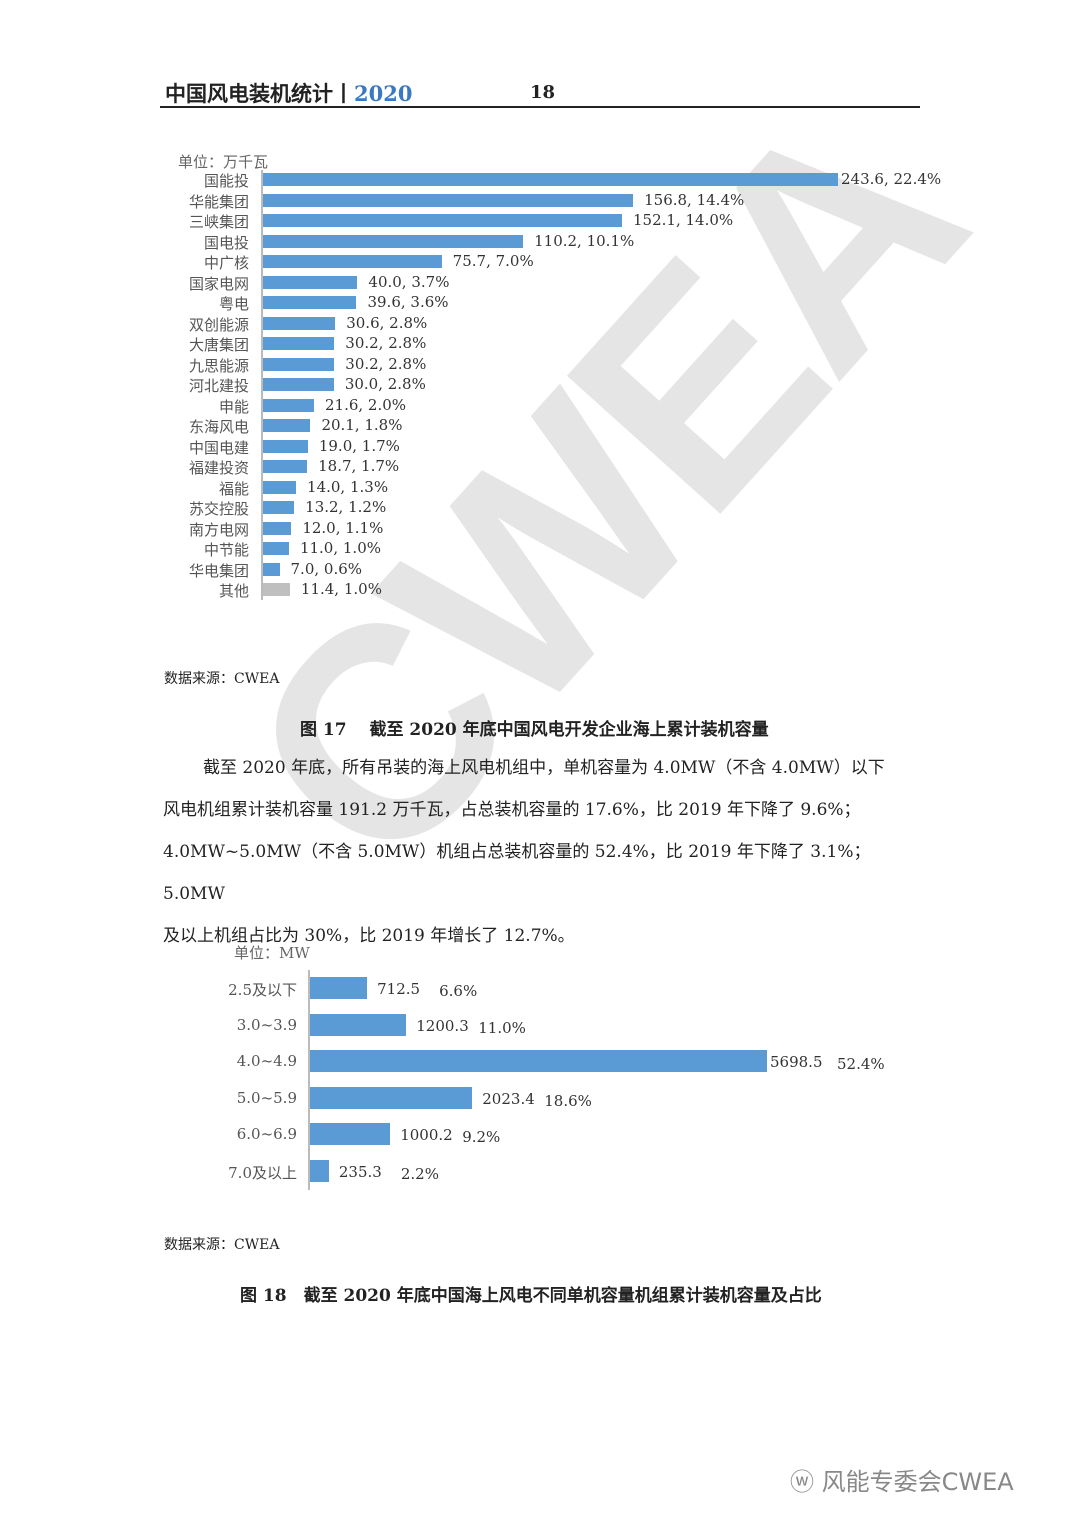 The width and height of the screenshot is (1080, 1527). I want to click on data-label: 75.7, 7.0%, so click(493, 261).